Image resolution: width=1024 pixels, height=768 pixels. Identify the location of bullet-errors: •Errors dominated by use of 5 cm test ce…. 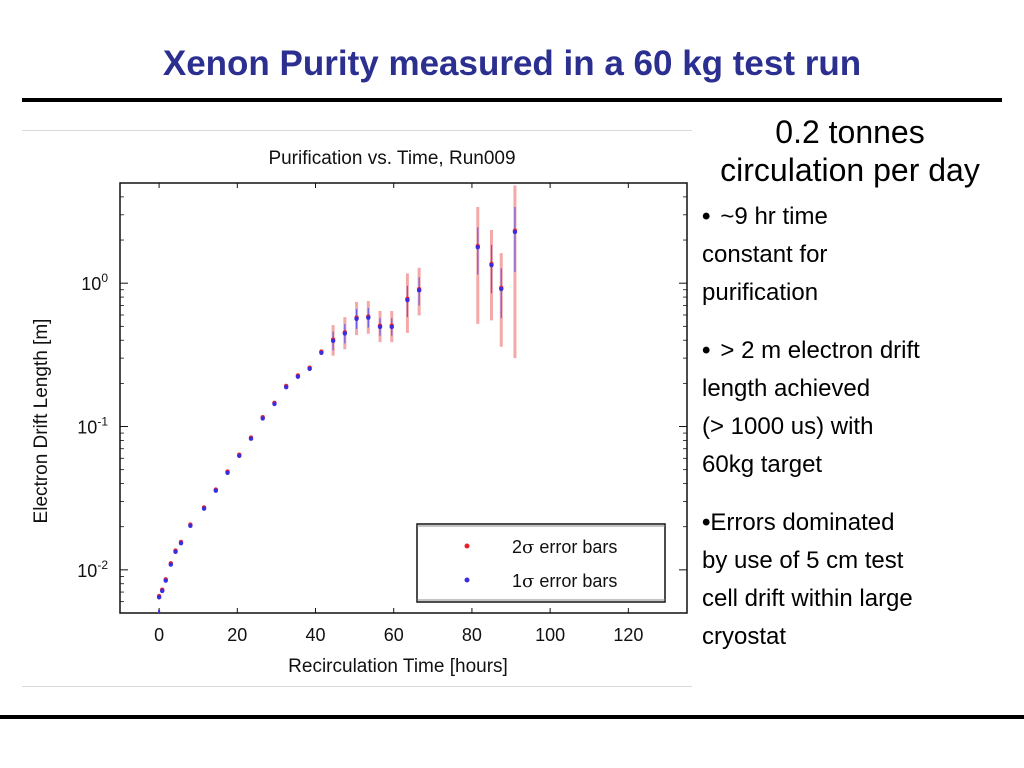
(858, 580).